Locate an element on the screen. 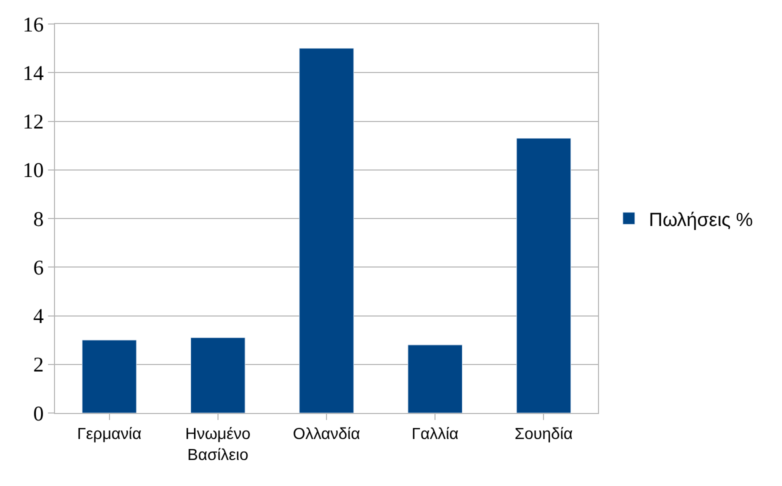 This screenshot has width=782, height=486. x-tick-label: Γερμανία is located at coordinates (109, 435).